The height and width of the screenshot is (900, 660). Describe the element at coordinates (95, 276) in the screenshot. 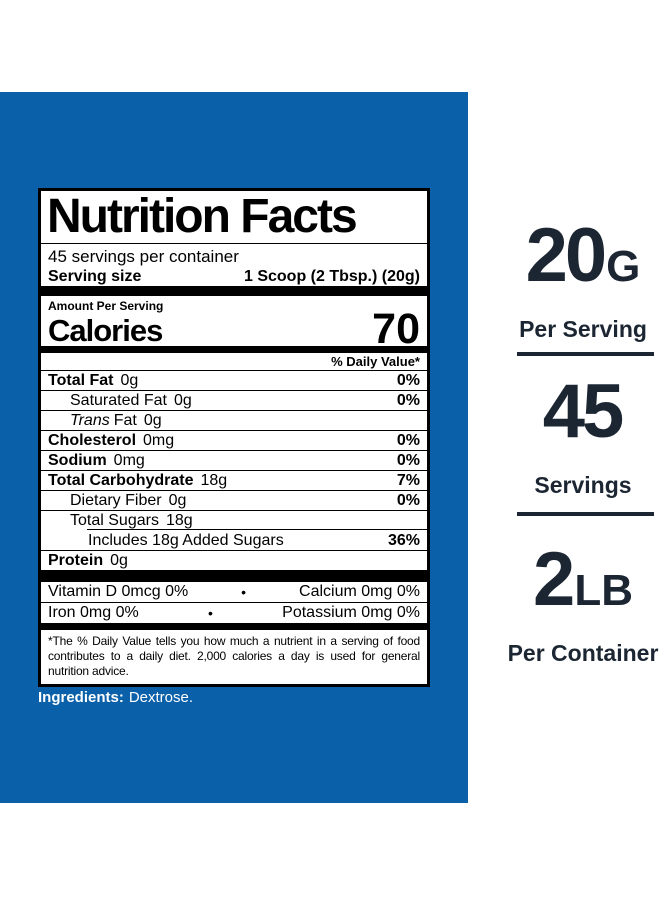

I see `serving-size-label: Serving size` at that location.